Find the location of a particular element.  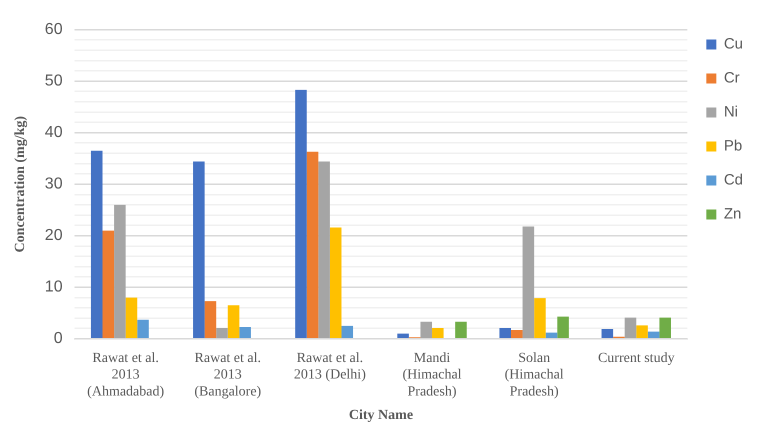

x-tick-label: Current study is located at coordinates (636, 358).